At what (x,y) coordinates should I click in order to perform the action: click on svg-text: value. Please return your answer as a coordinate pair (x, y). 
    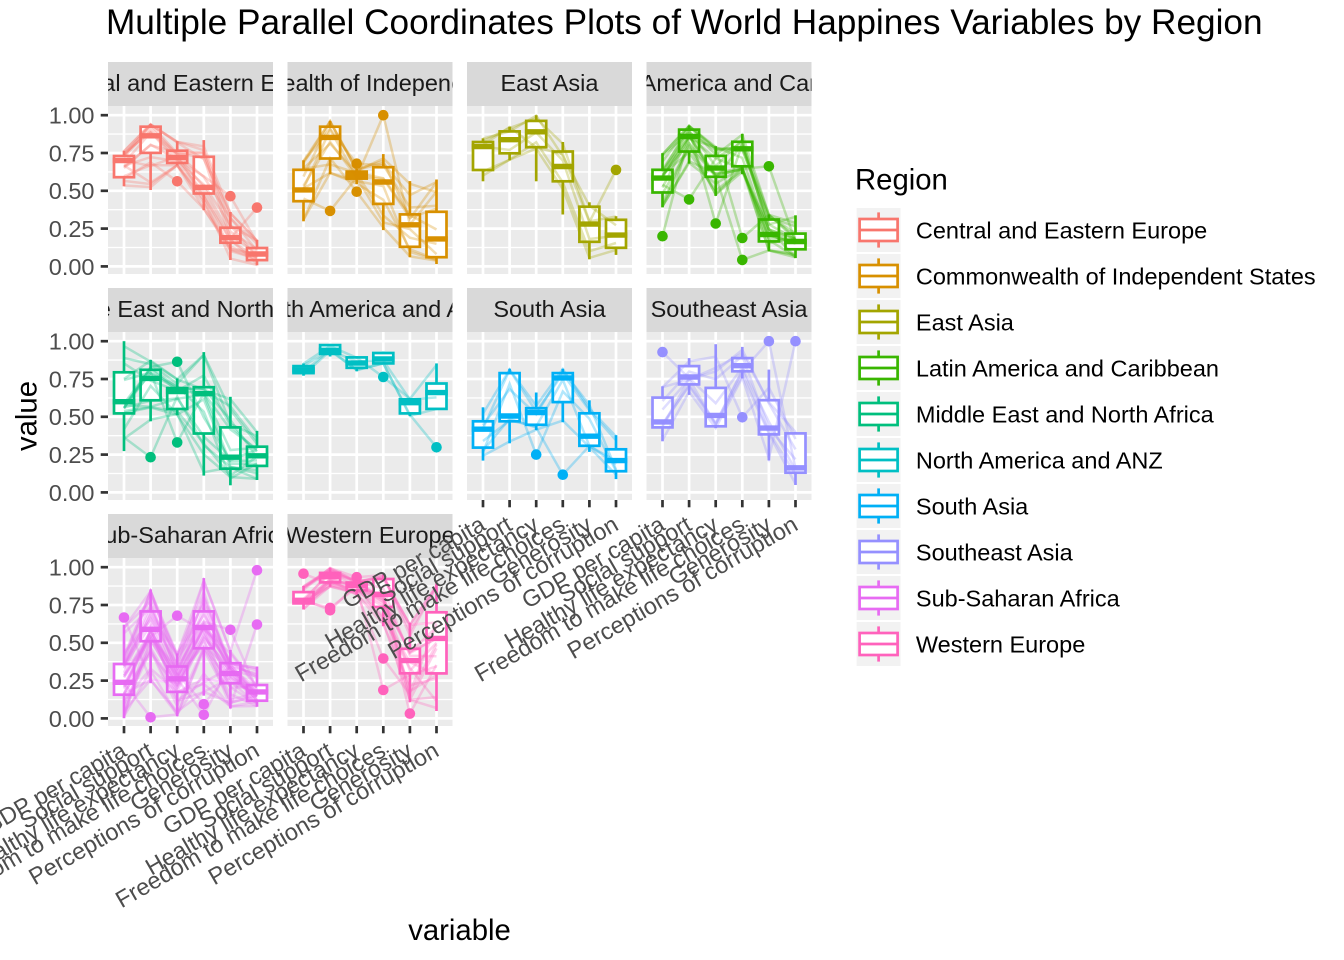
    Looking at the image, I should click on (27, 416).